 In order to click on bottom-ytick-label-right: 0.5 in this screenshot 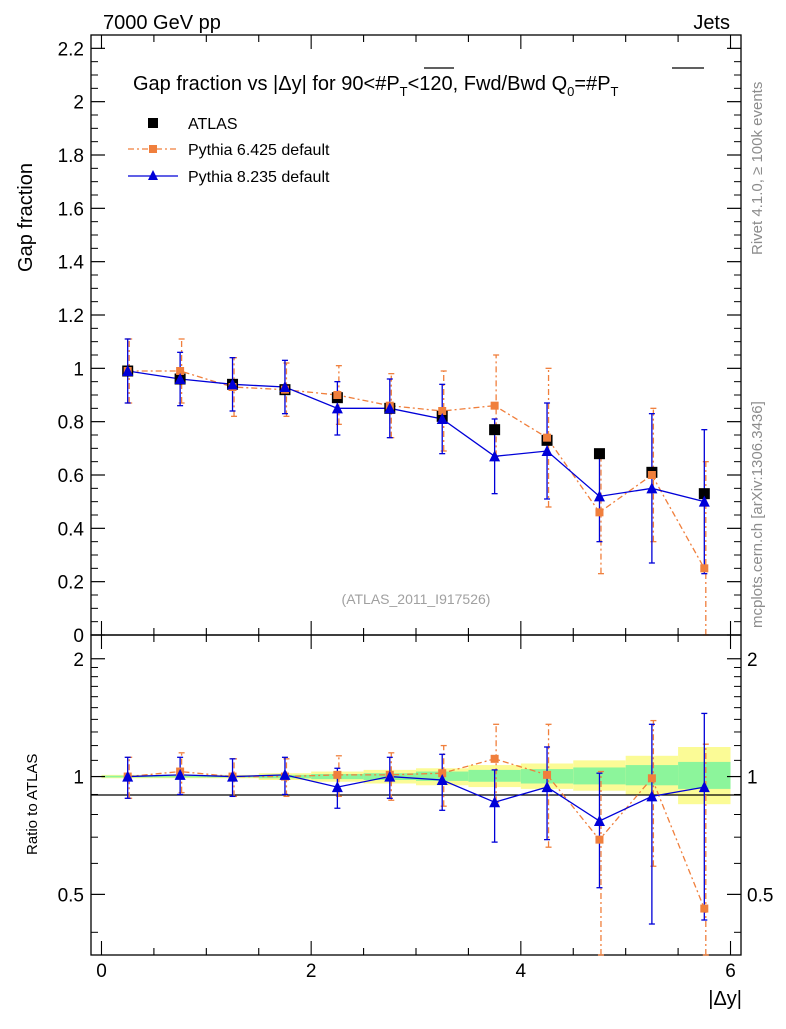, I will do `click(760, 895)`.